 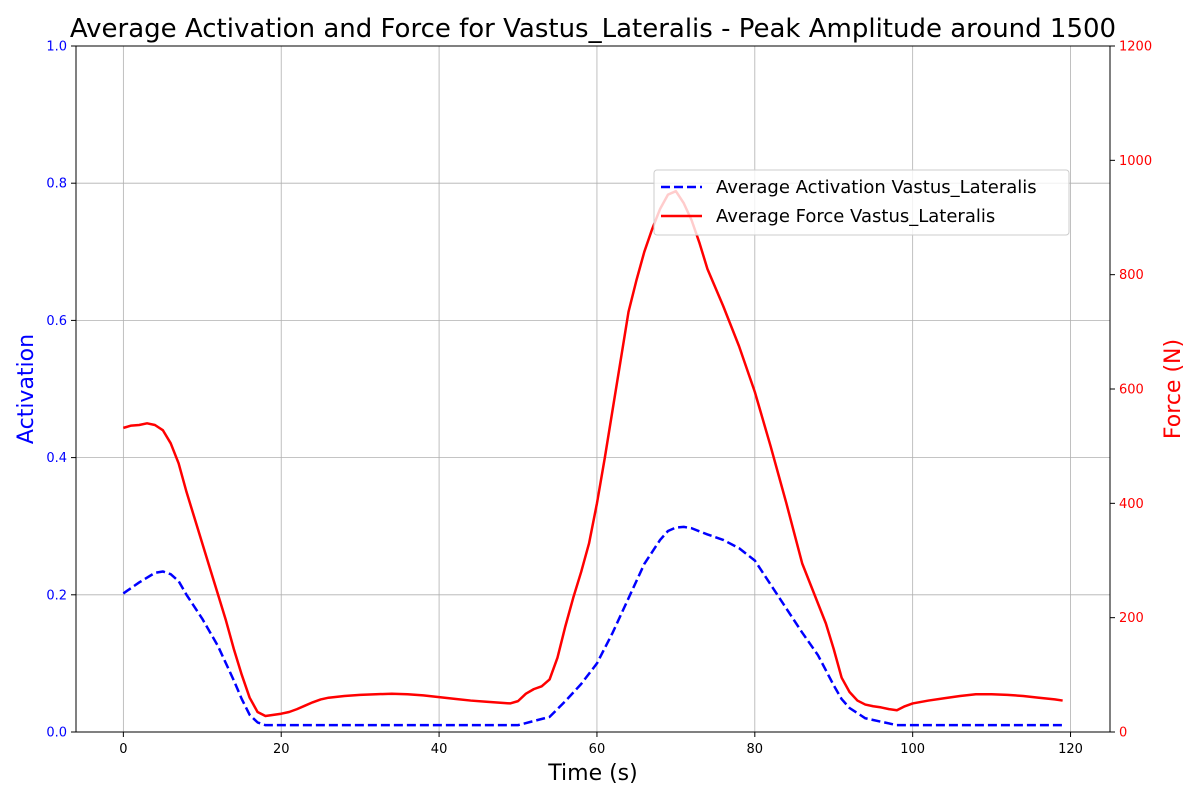 I want to click on x-tick-label: 100, so click(x=912, y=749).